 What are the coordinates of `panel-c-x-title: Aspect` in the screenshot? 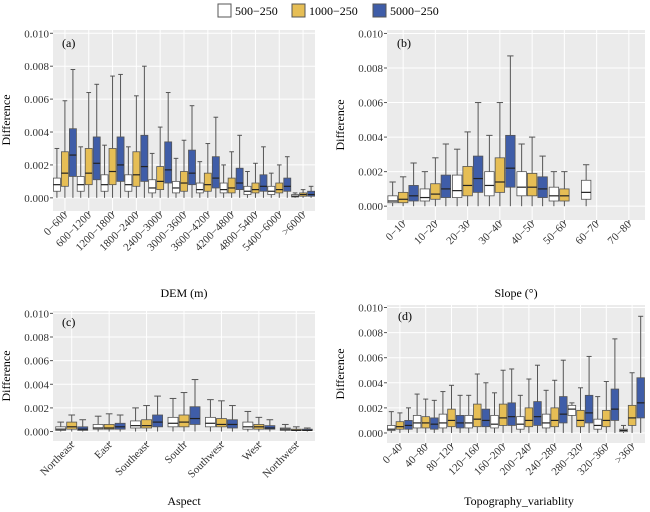 It's located at (184, 501).